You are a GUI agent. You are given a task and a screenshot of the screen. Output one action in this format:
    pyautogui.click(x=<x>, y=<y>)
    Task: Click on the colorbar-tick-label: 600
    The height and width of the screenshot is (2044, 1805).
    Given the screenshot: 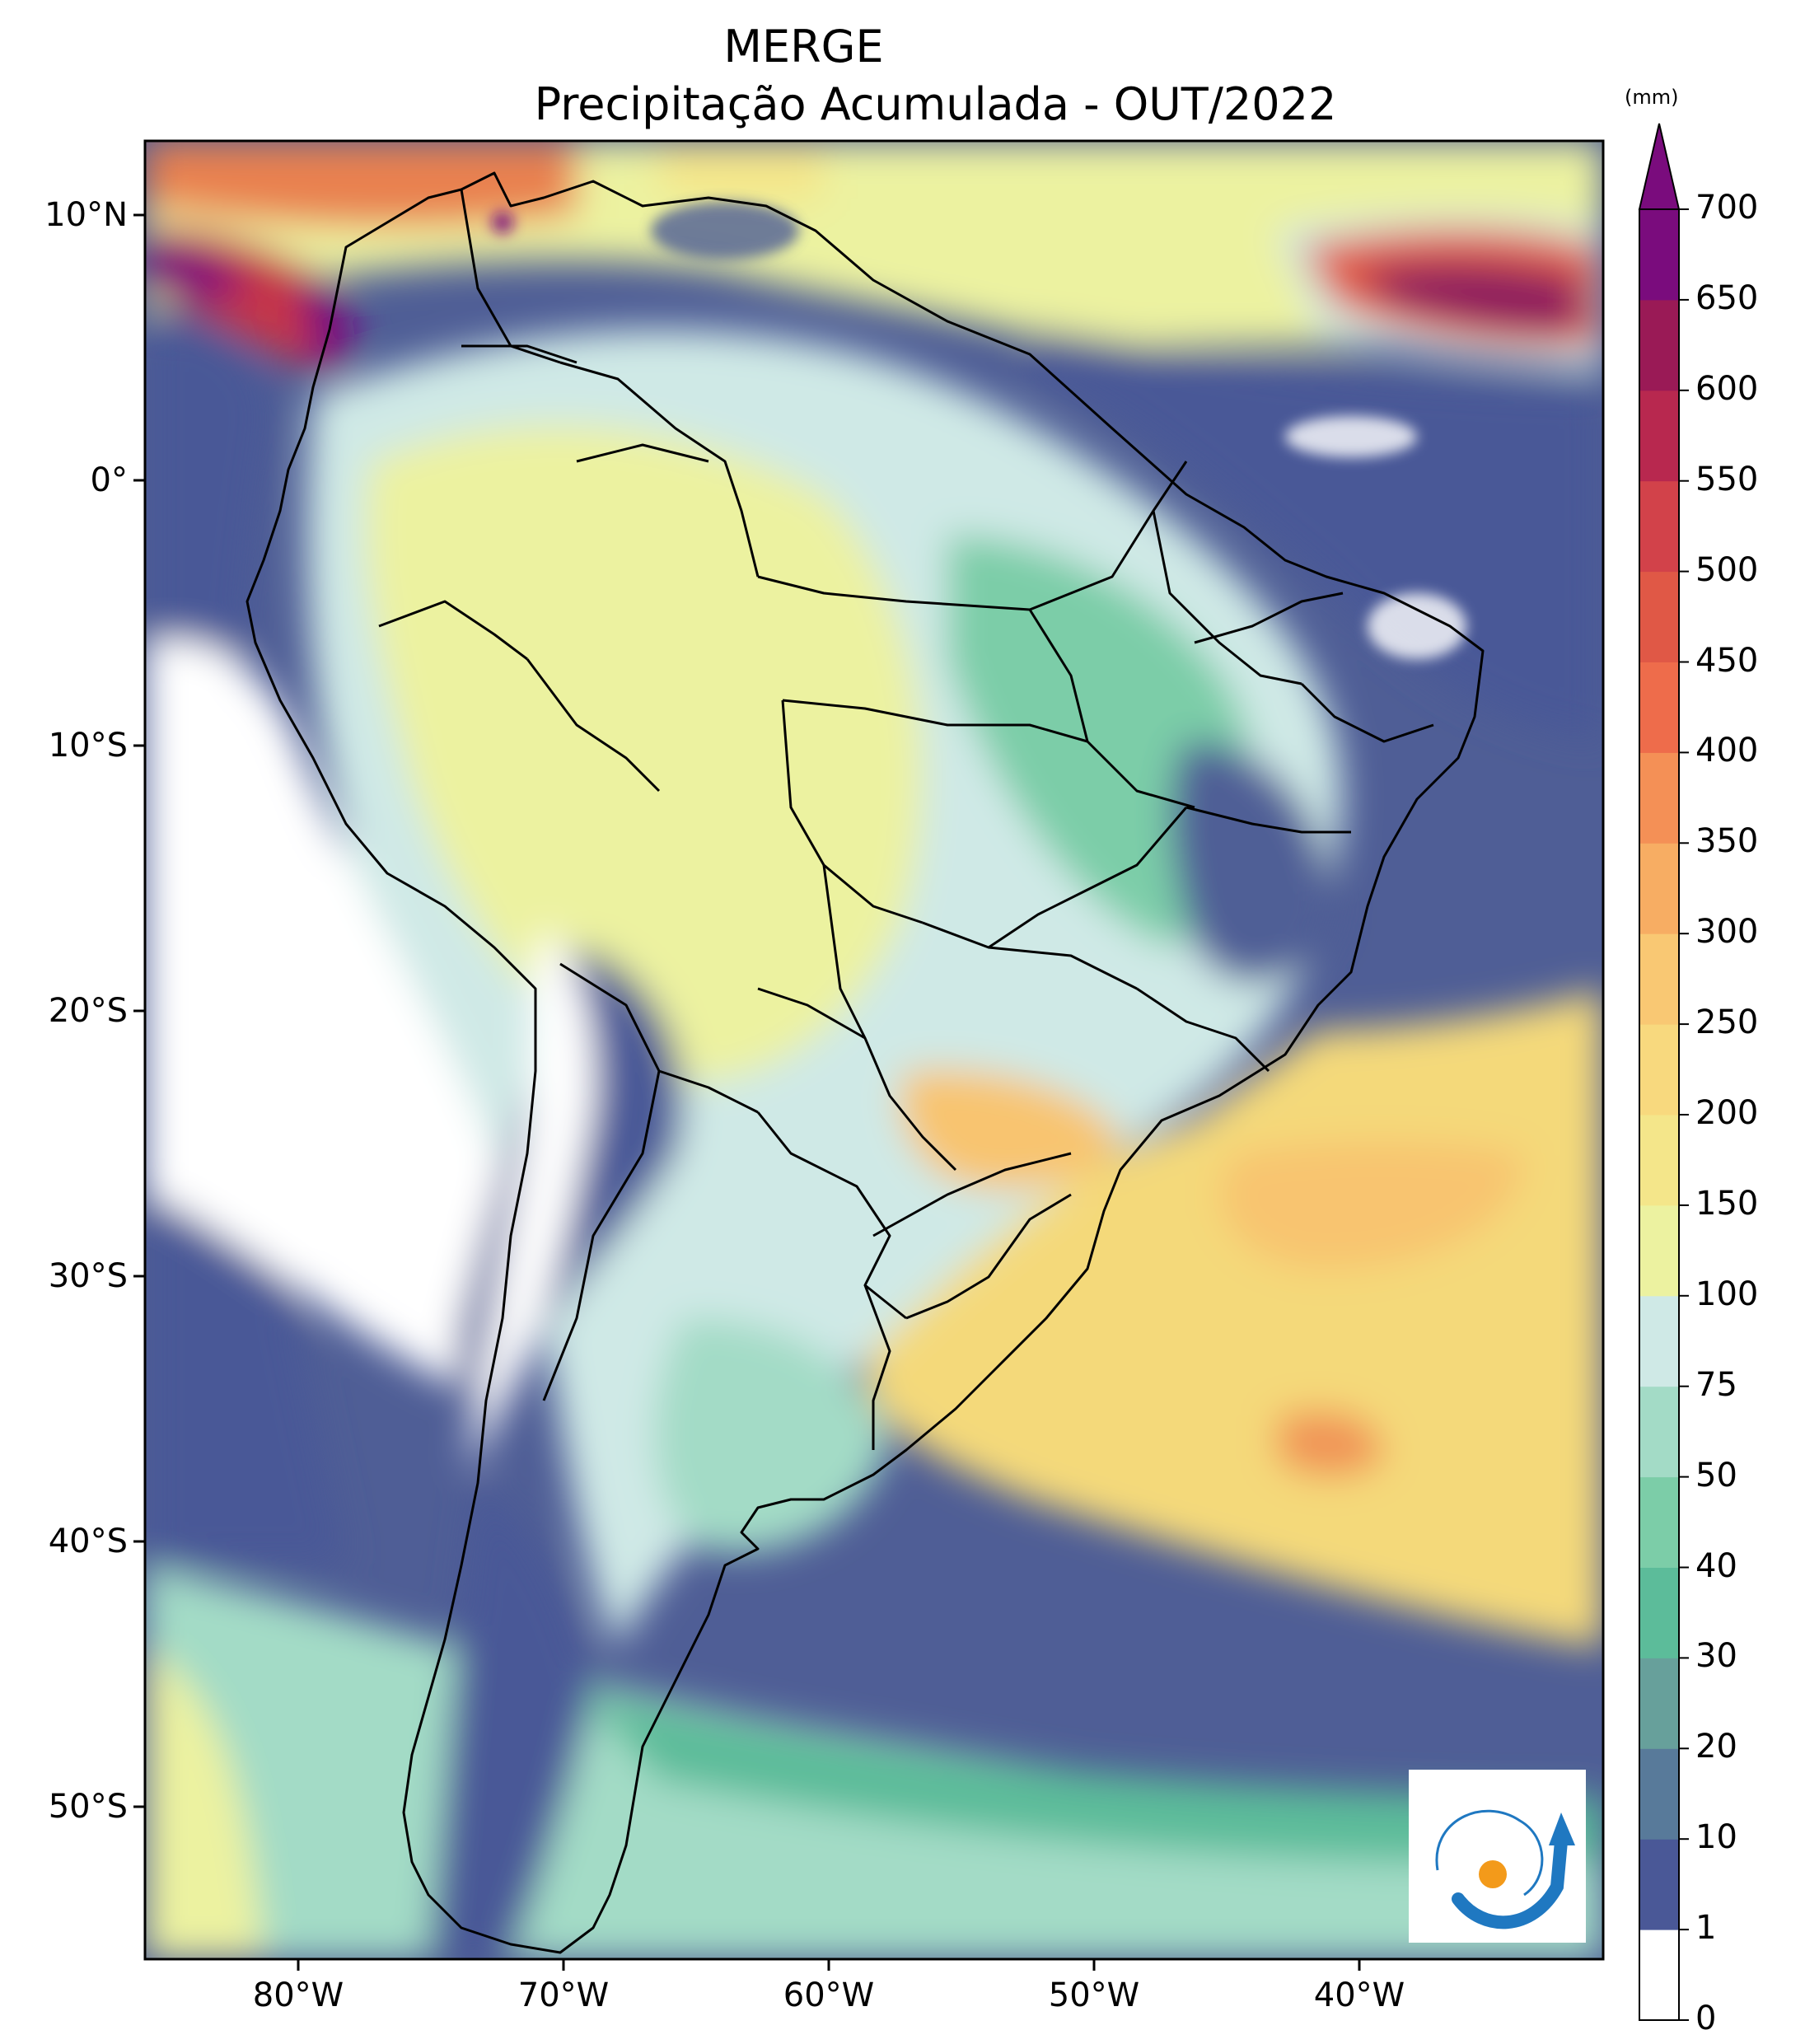 What is the action you would take?
    pyautogui.click(x=1727, y=388)
    